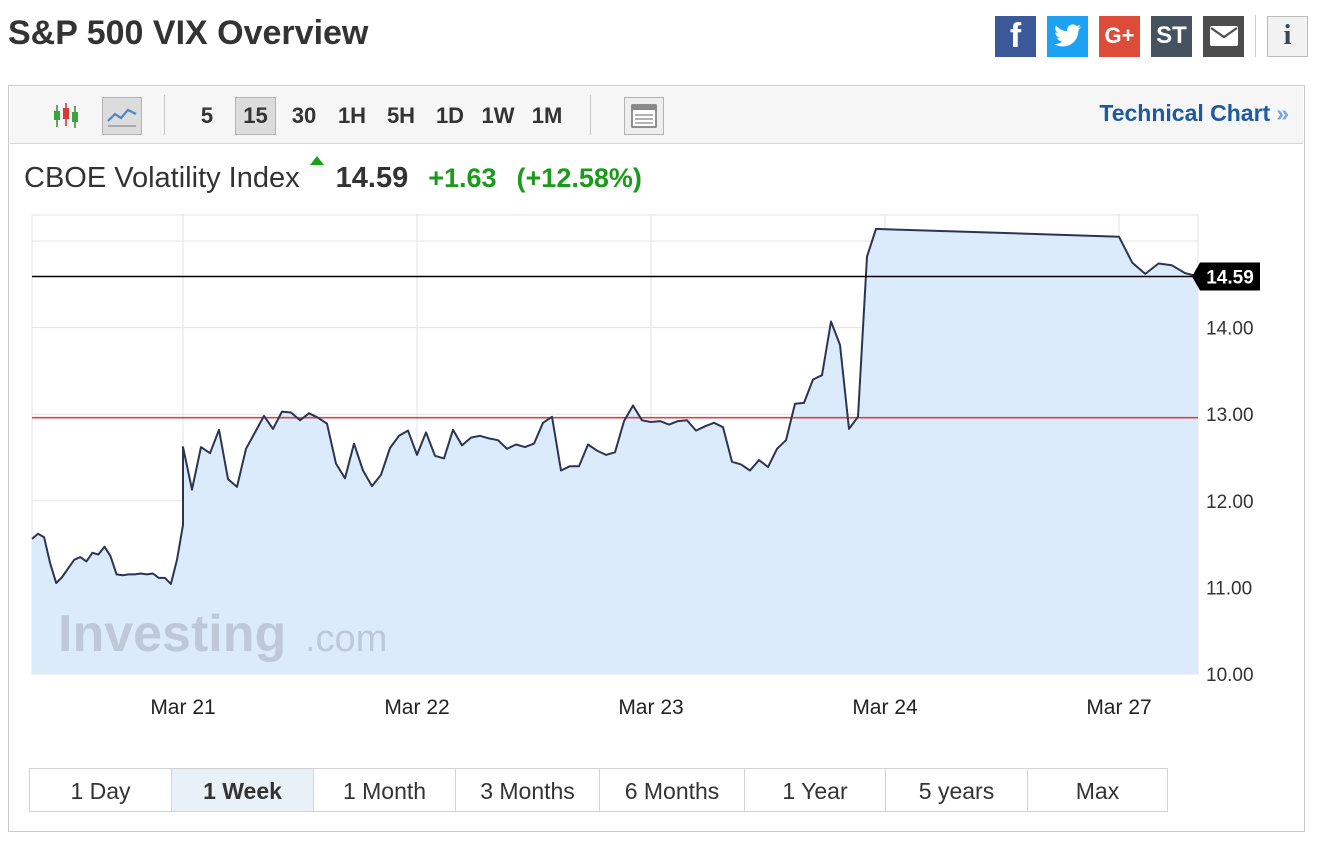 This screenshot has width=1322, height=850. Describe the element at coordinates (255, 116) in the screenshot. I see `timeframe-15: 15` at that location.